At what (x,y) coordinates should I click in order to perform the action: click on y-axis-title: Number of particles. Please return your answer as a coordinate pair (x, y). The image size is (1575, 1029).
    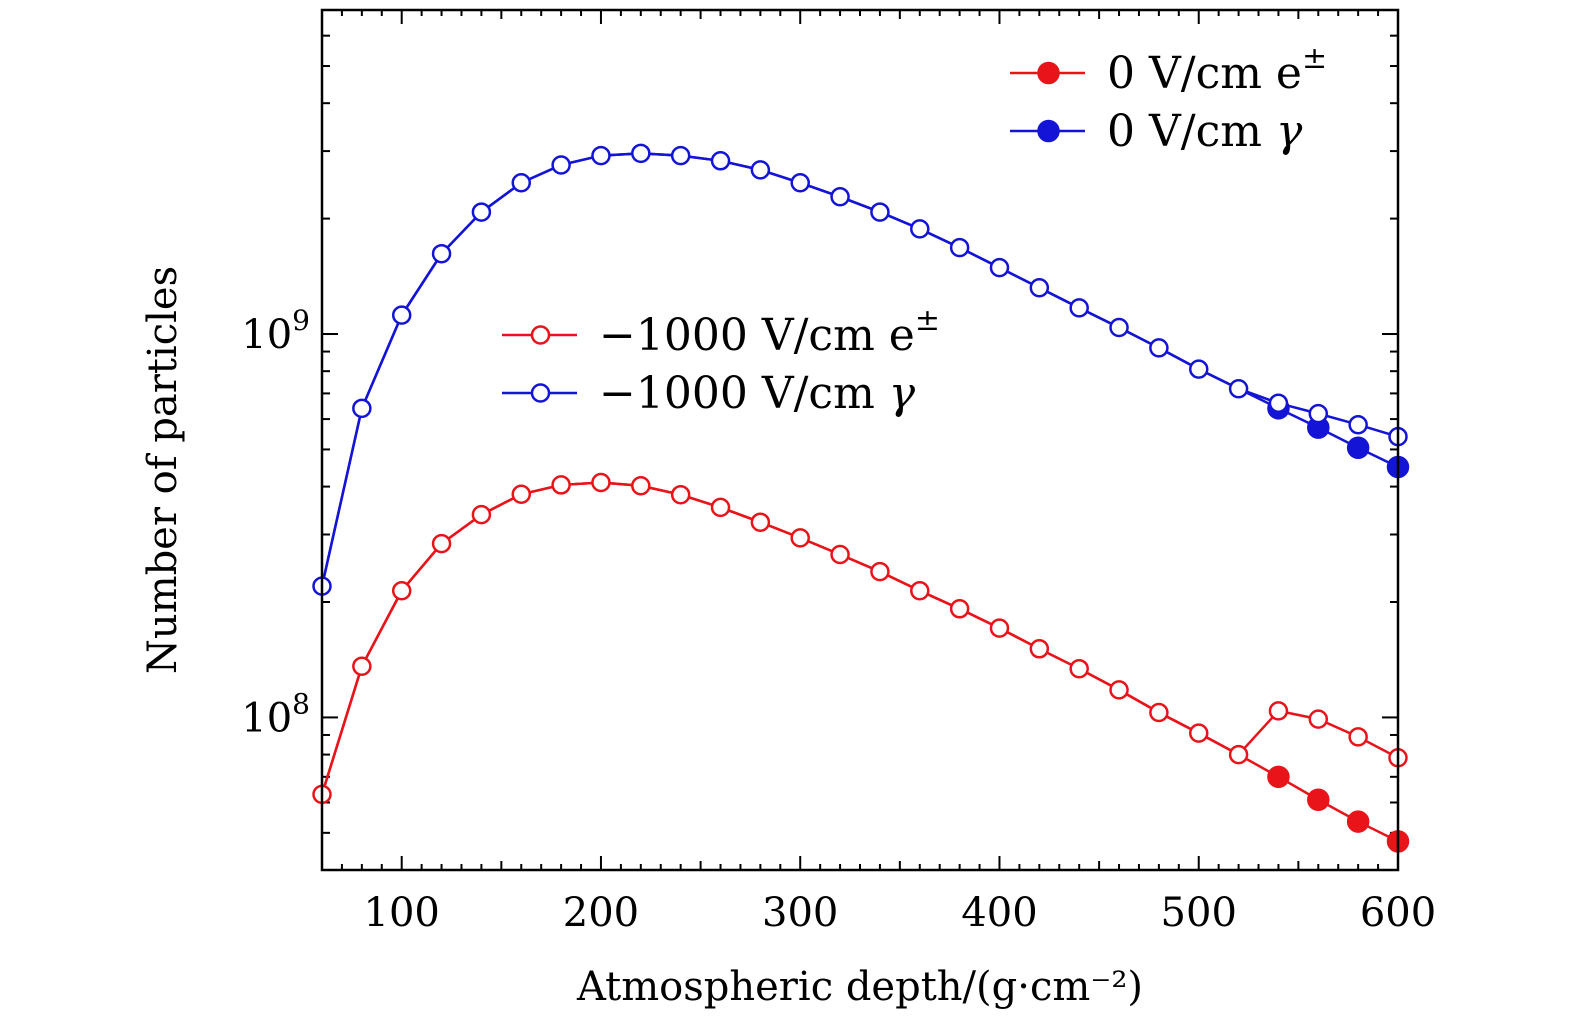
    Looking at the image, I should click on (163, 470).